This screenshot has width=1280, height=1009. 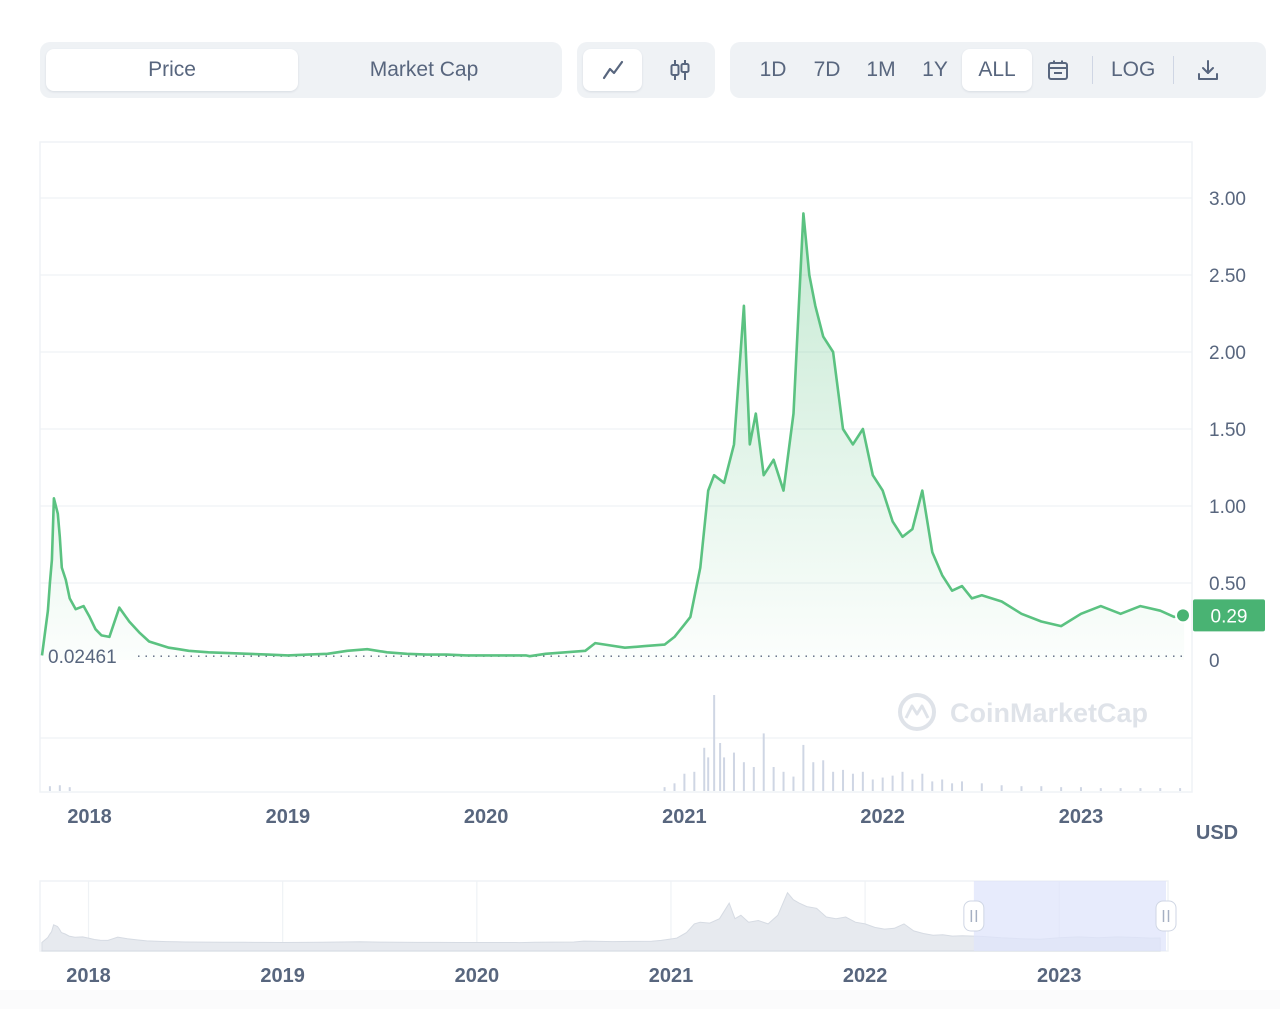 I want to click on min-price-label: 0.02461, so click(x=82, y=657).